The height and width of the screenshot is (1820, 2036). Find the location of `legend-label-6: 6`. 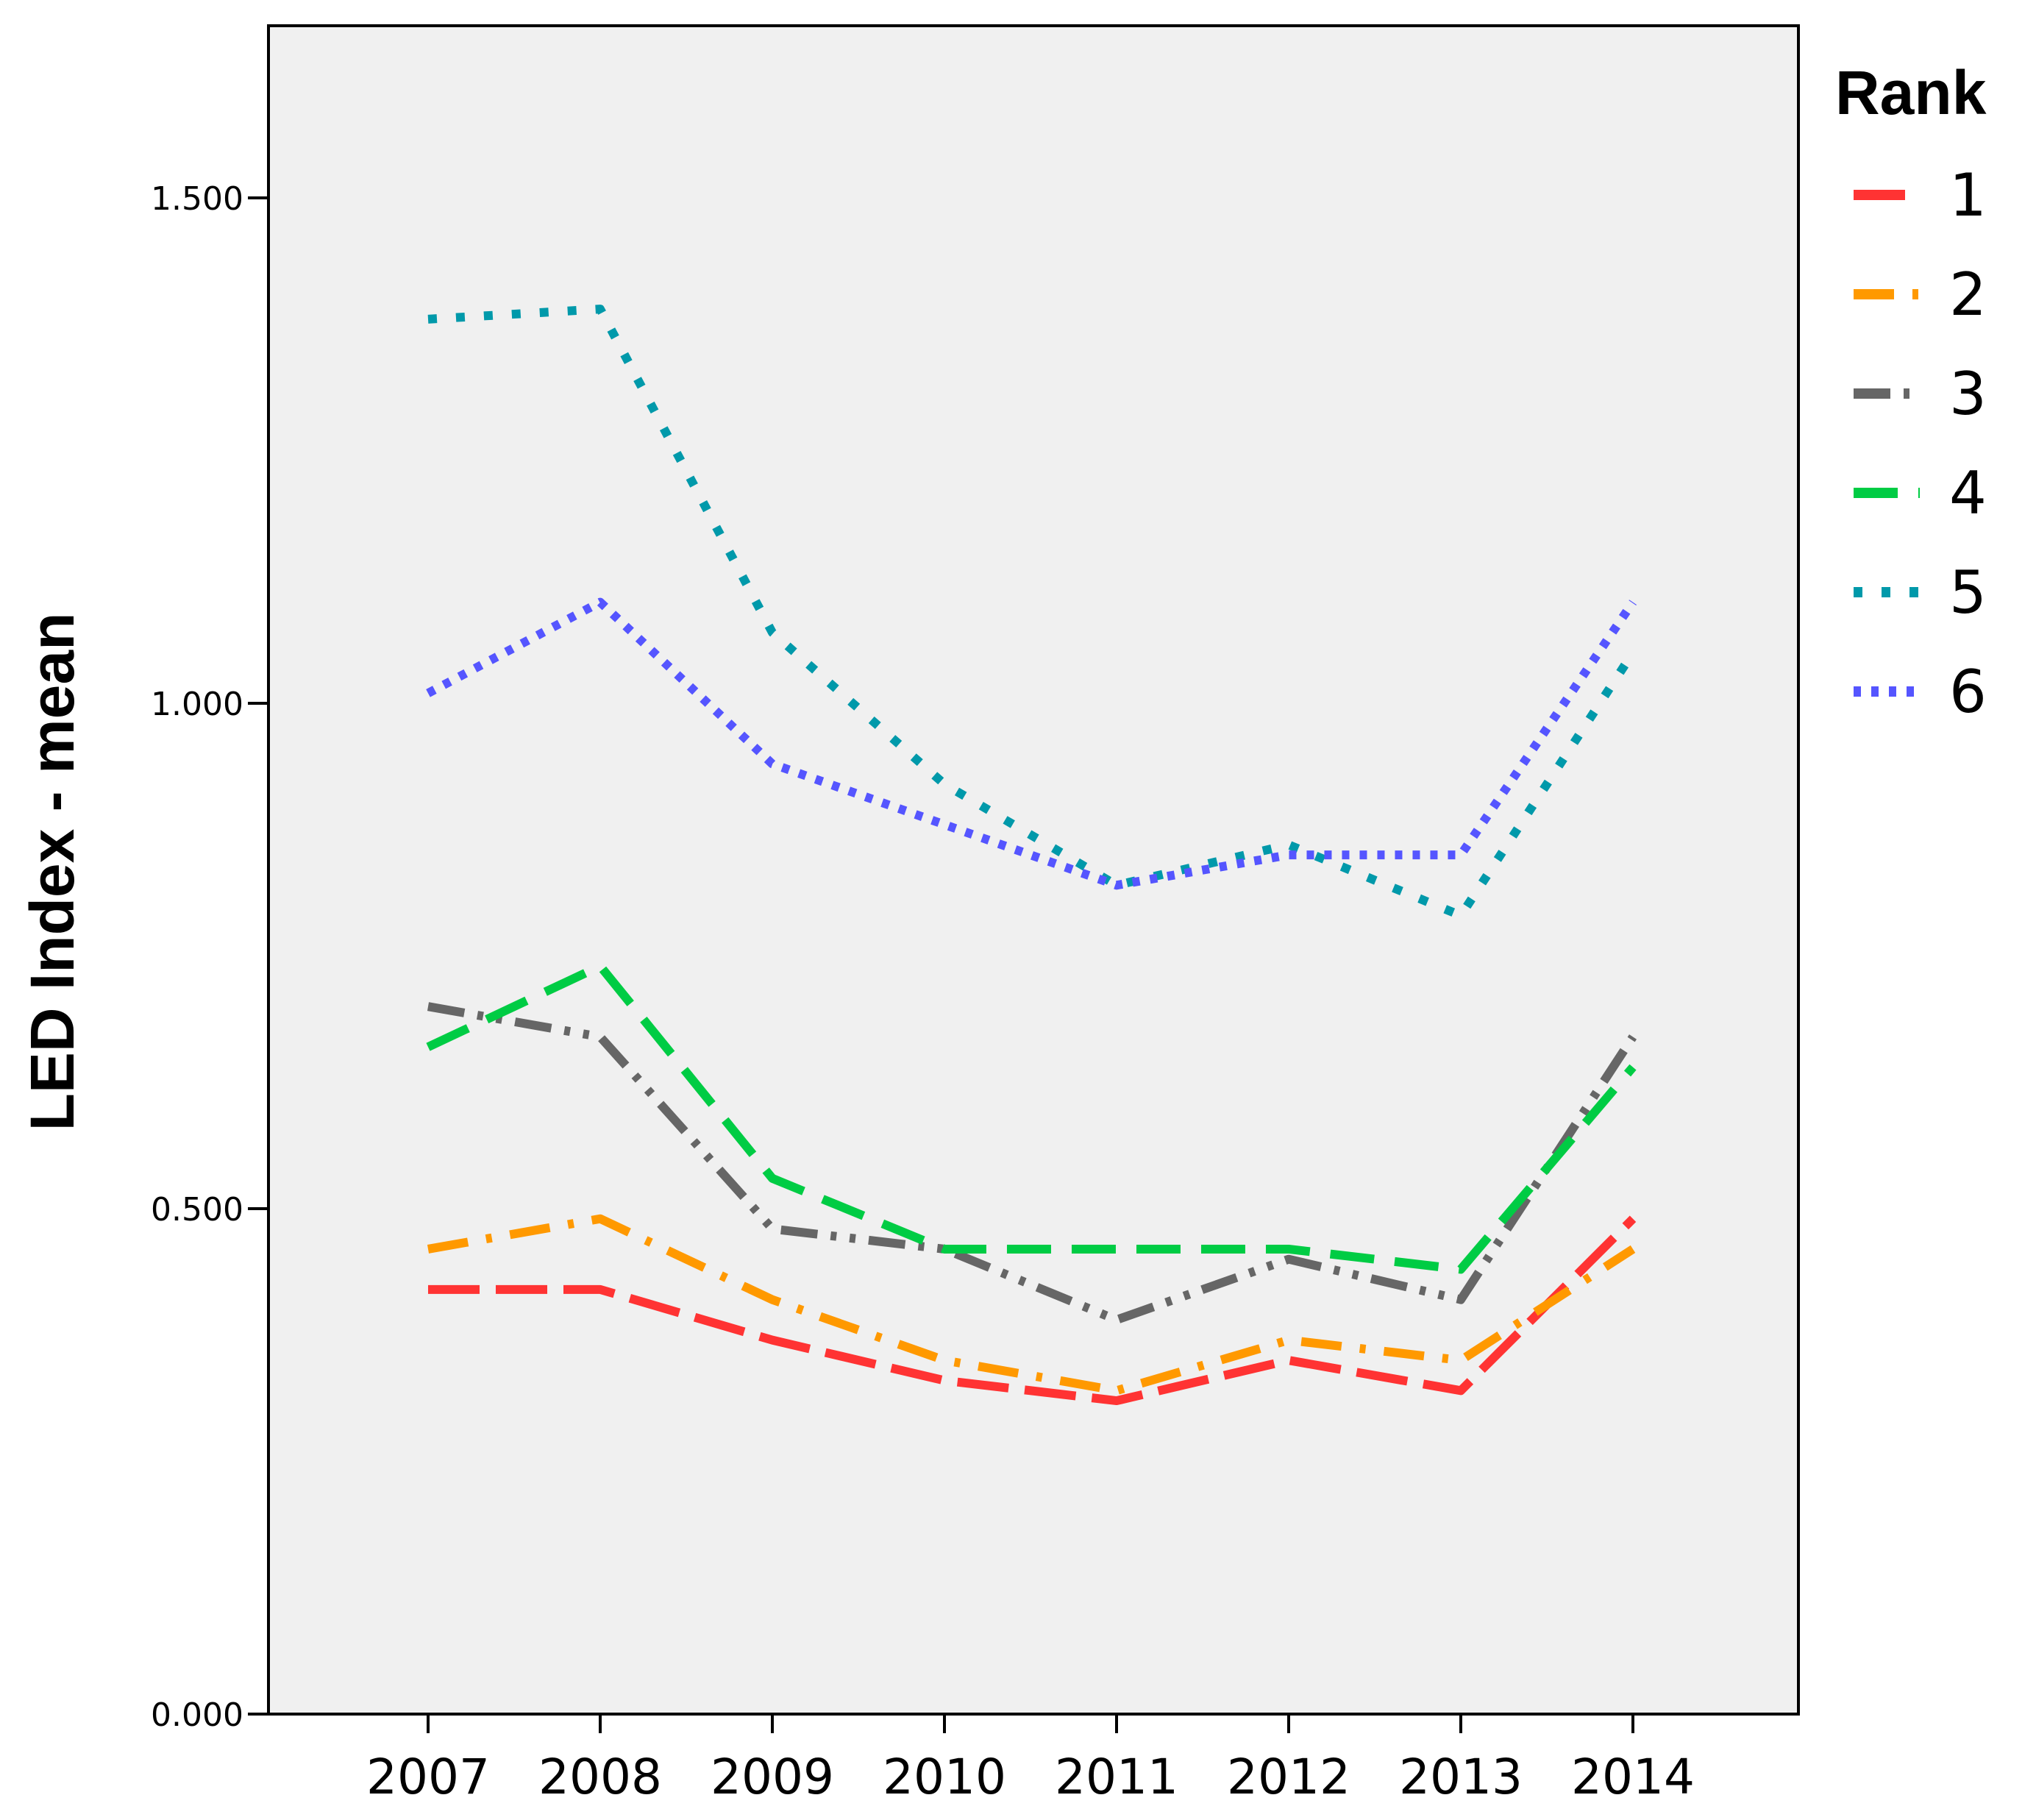

legend-label-6: 6 is located at coordinates (1968, 692).